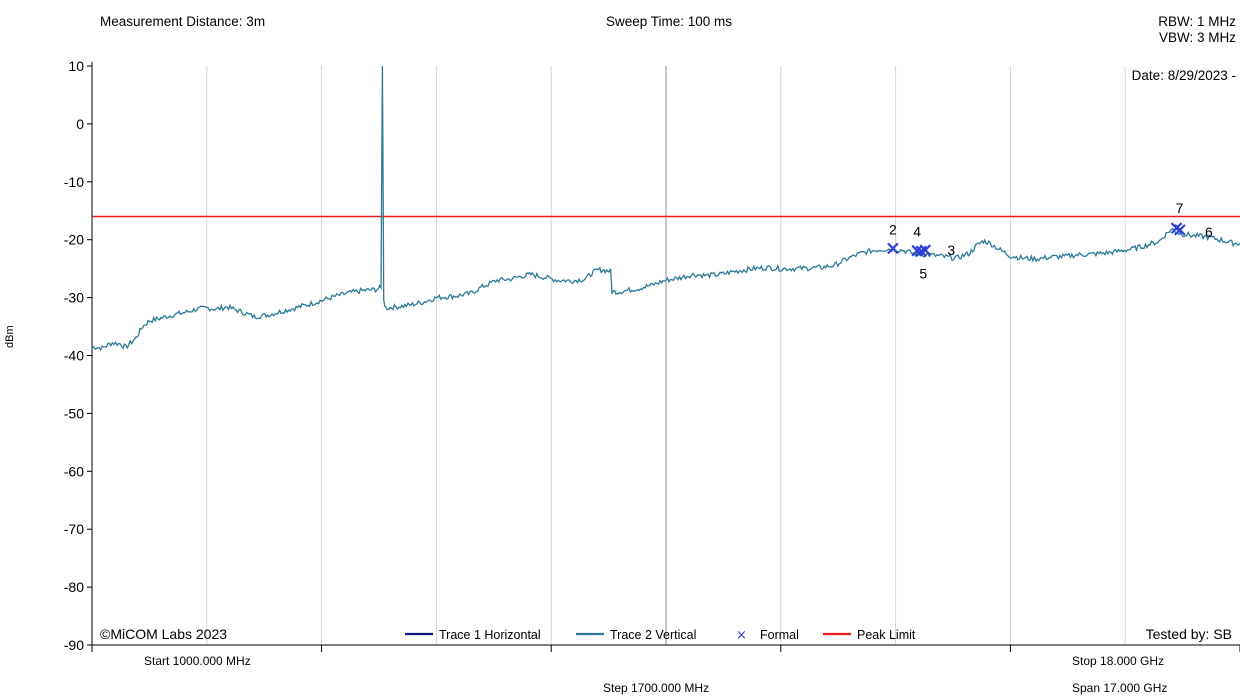  What do you see at coordinates (1118, 661) in the screenshot?
I see `stop-frequency: Stop 18.000 GHz` at bounding box center [1118, 661].